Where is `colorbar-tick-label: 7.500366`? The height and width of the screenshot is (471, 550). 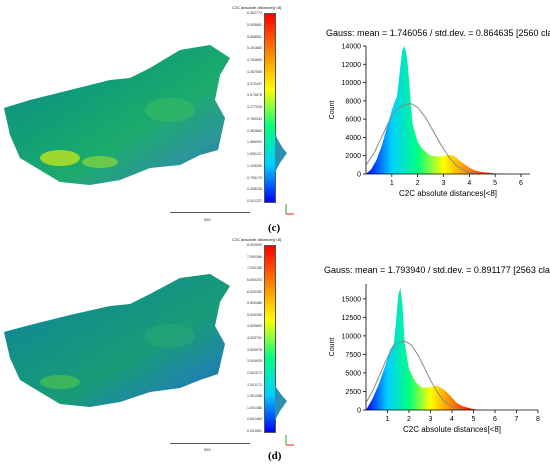 colorbar-tick-label: 7.500366 is located at coordinates (254, 256).